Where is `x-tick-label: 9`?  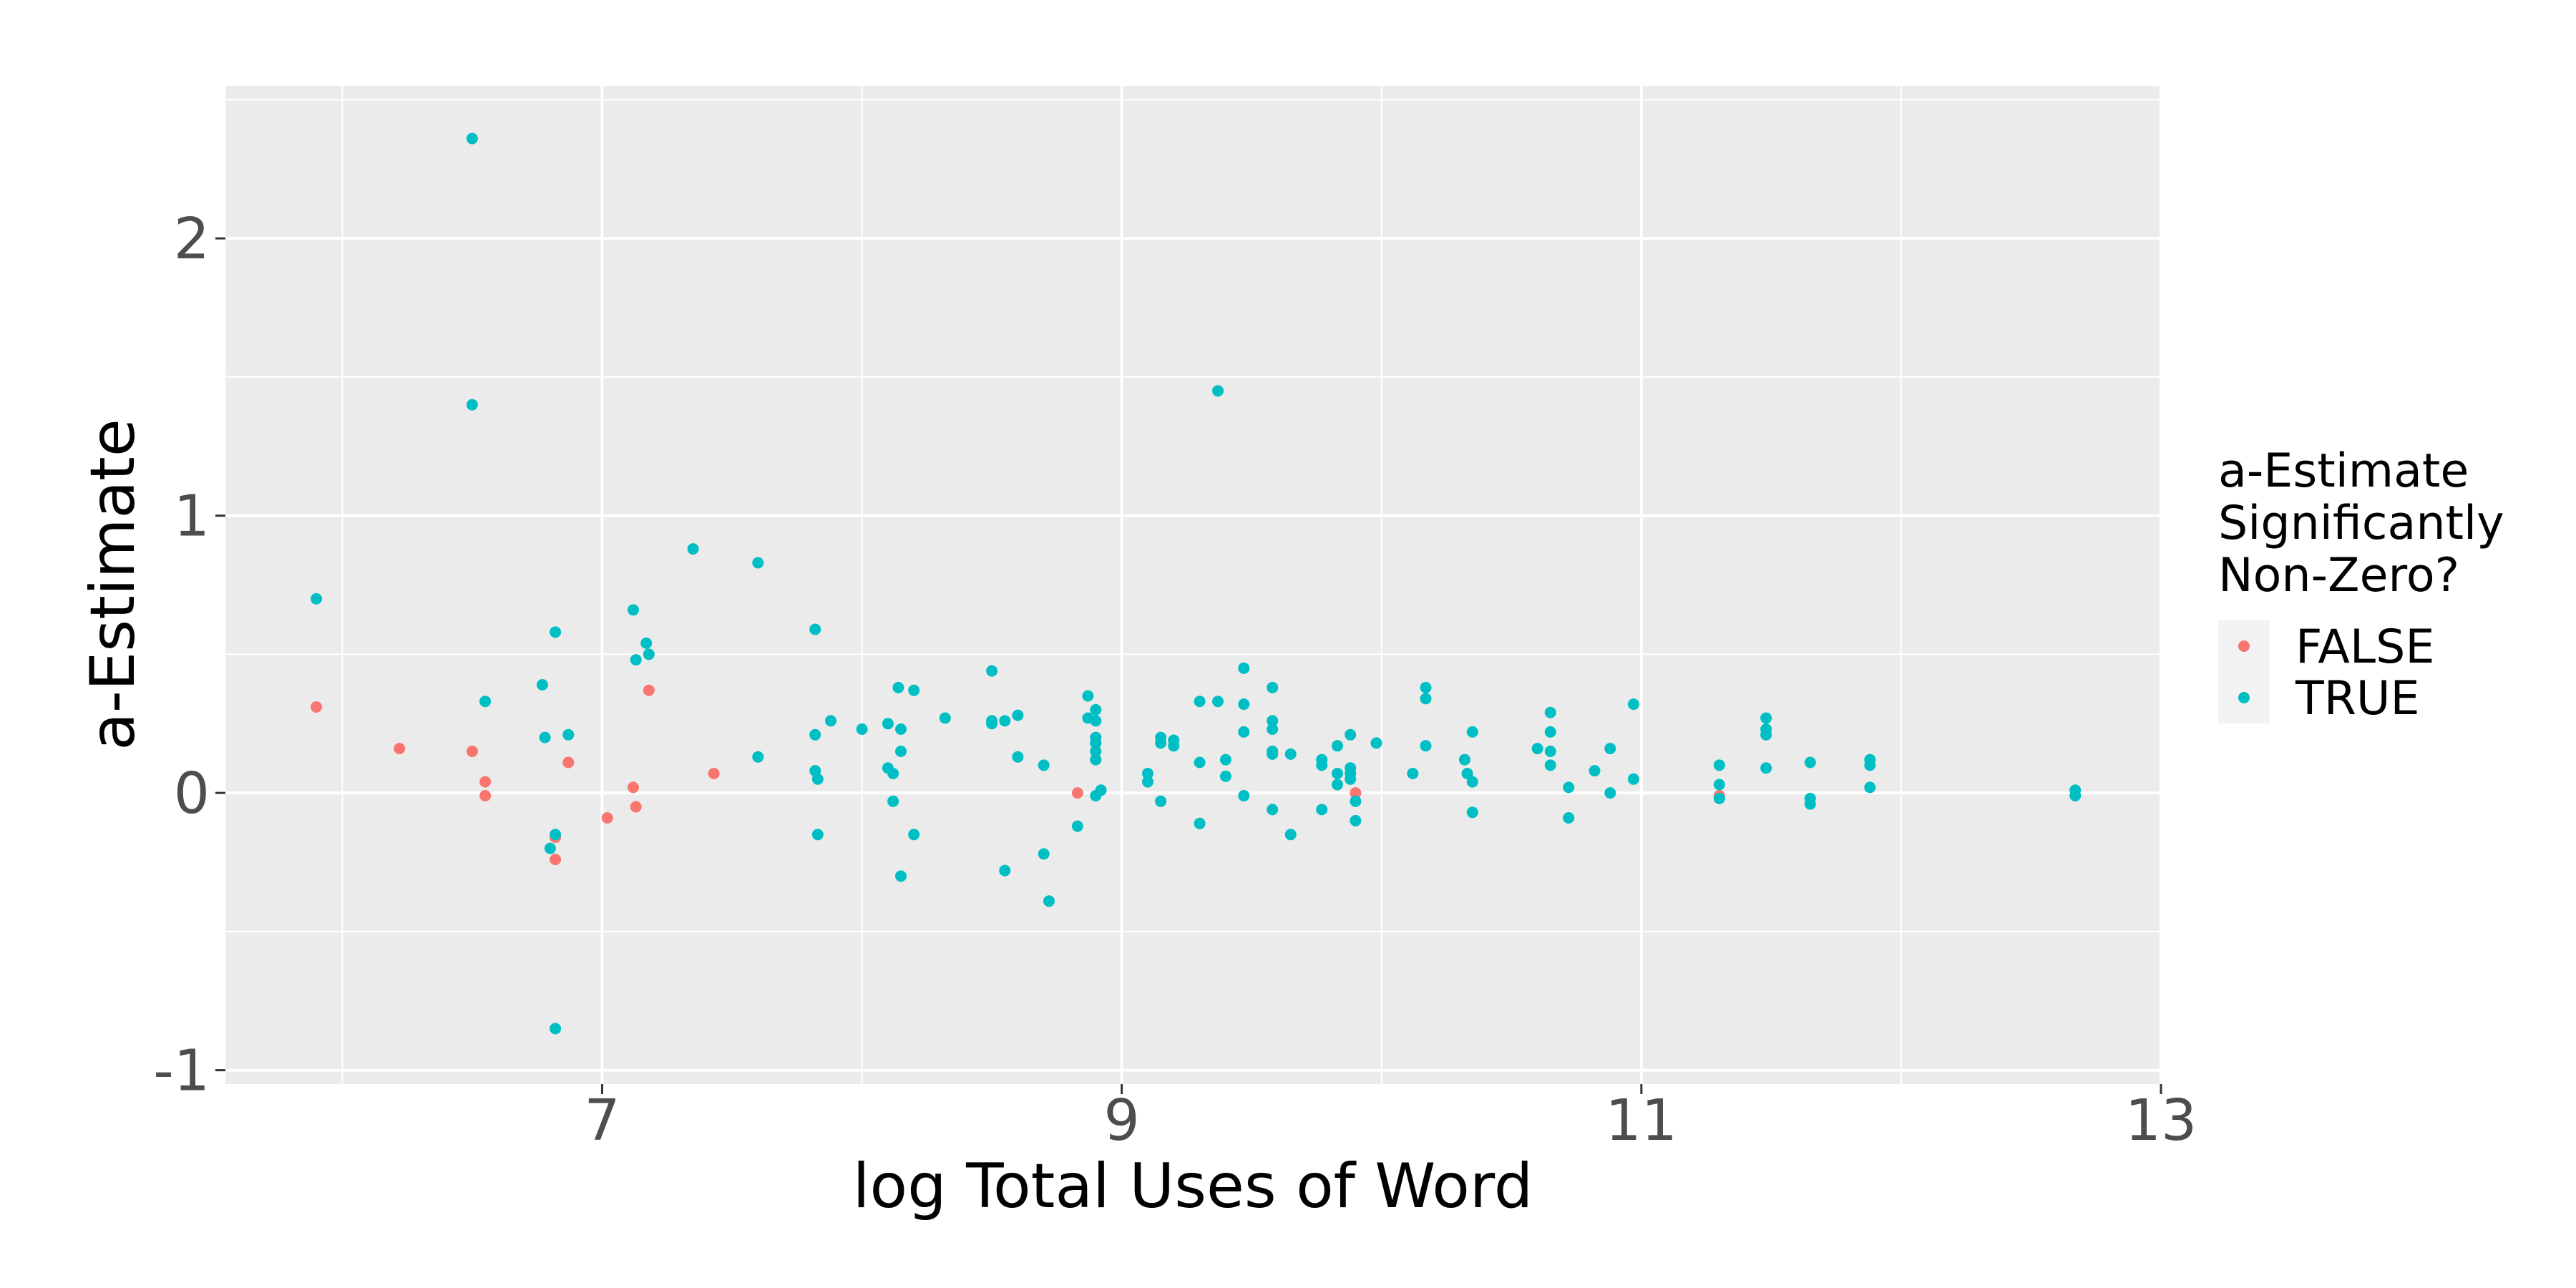
x-tick-label: 9 is located at coordinates (1122, 1120).